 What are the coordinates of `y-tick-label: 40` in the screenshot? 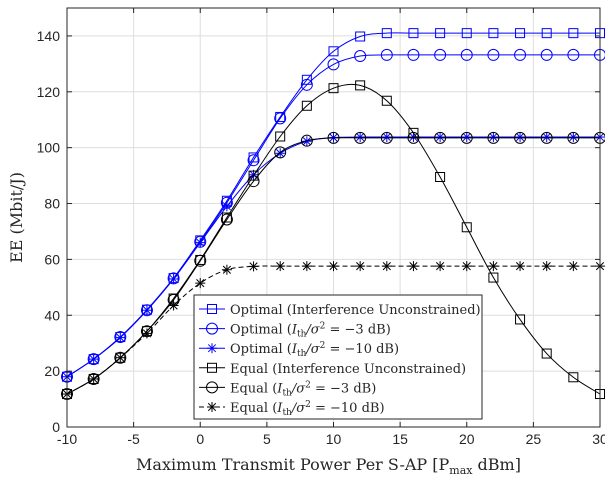 It's located at (52, 315).